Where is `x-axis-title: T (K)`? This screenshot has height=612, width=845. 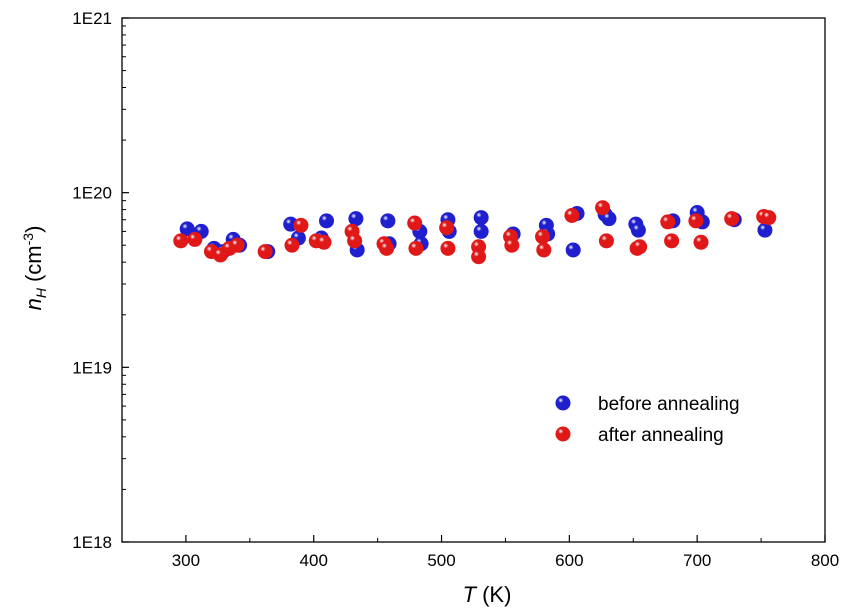
x-axis-title: T (K) is located at coordinates (487, 594).